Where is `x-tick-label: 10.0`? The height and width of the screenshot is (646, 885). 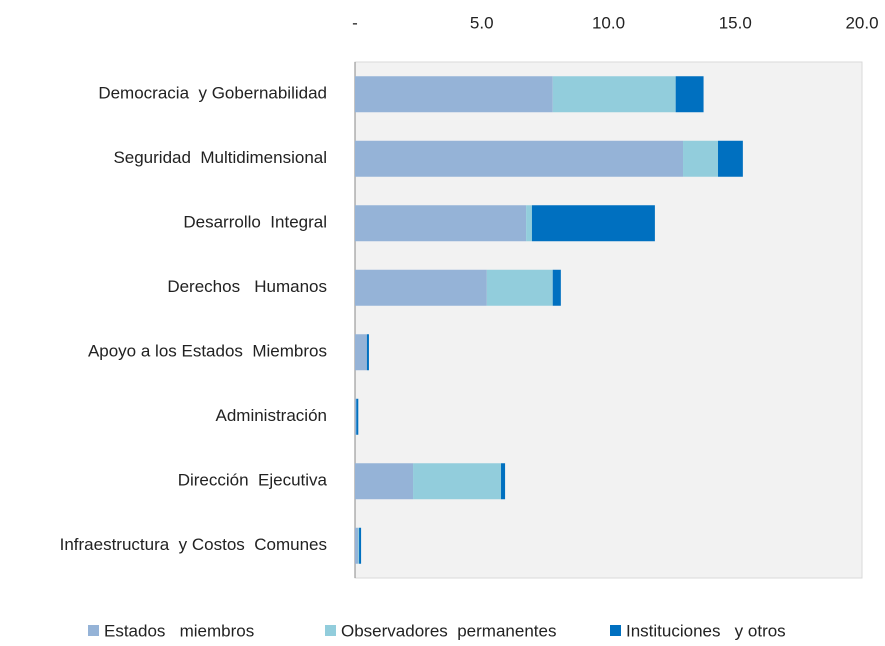 x-tick-label: 10.0 is located at coordinates (608, 22).